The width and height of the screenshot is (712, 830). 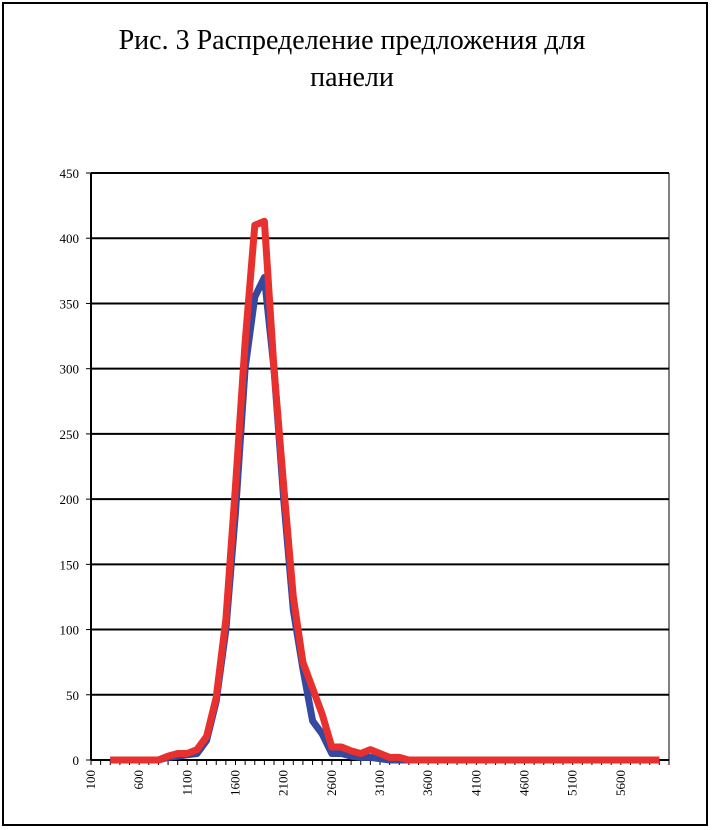 I want to click on x-tick-label: 3600, so click(x=427, y=783).